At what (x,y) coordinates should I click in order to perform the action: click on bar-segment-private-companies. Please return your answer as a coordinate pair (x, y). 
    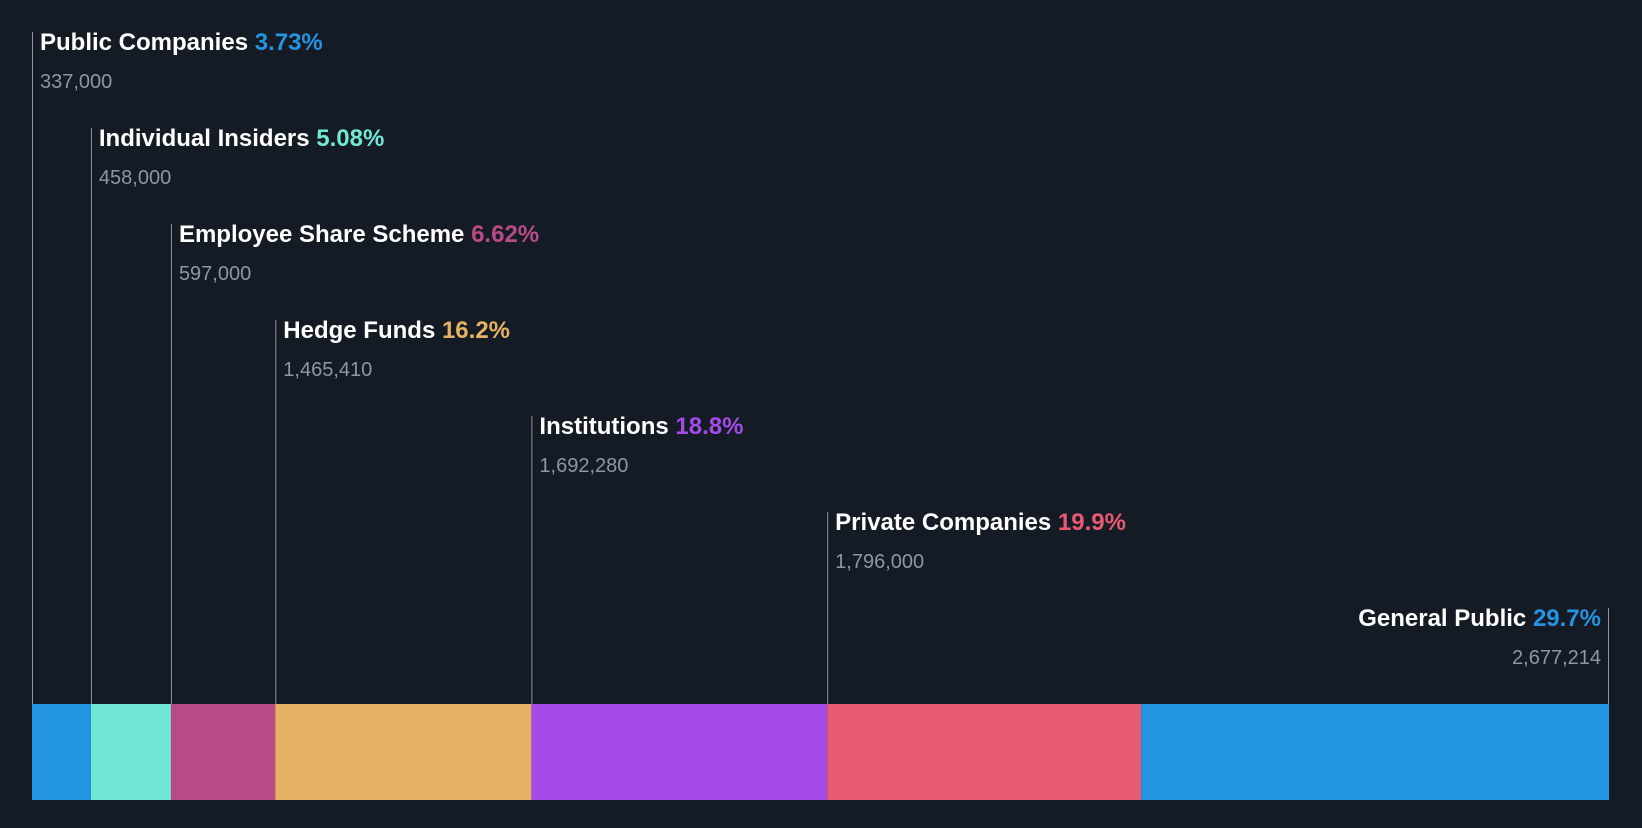
    Looking at the image, I should click on (984, 752).